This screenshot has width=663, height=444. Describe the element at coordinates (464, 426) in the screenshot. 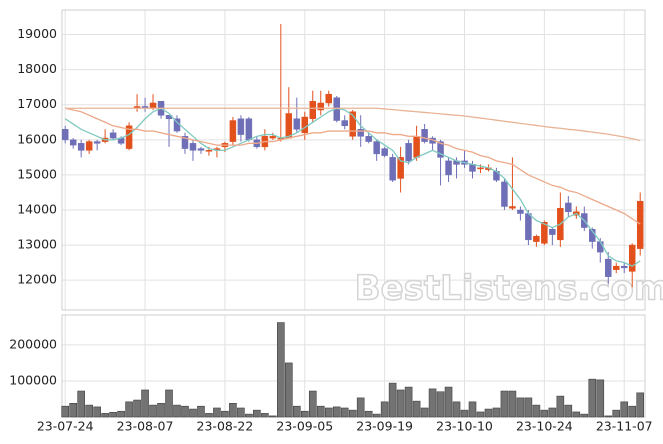

I see `x-tick-label: 23-10-10` at that location.